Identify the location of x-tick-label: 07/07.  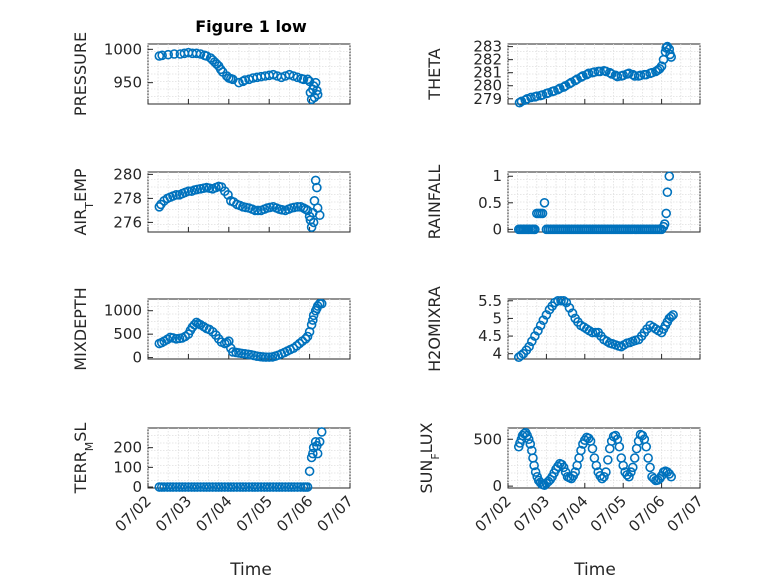
(685, 513).